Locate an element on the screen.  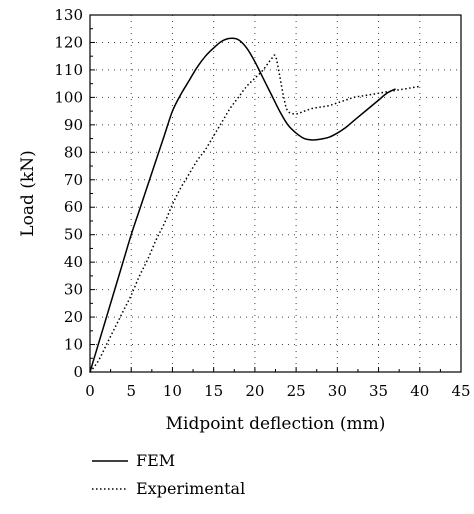
x-tick-label: 40 is located at coordinates (419, 391).